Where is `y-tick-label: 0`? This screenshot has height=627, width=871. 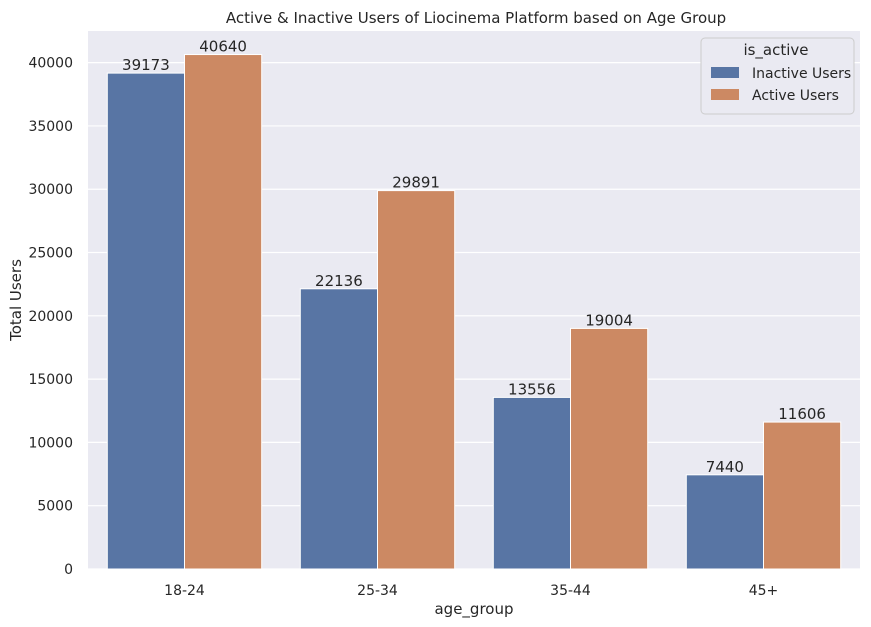
y-tick-label: 0 is located at coordinates (68, 570).